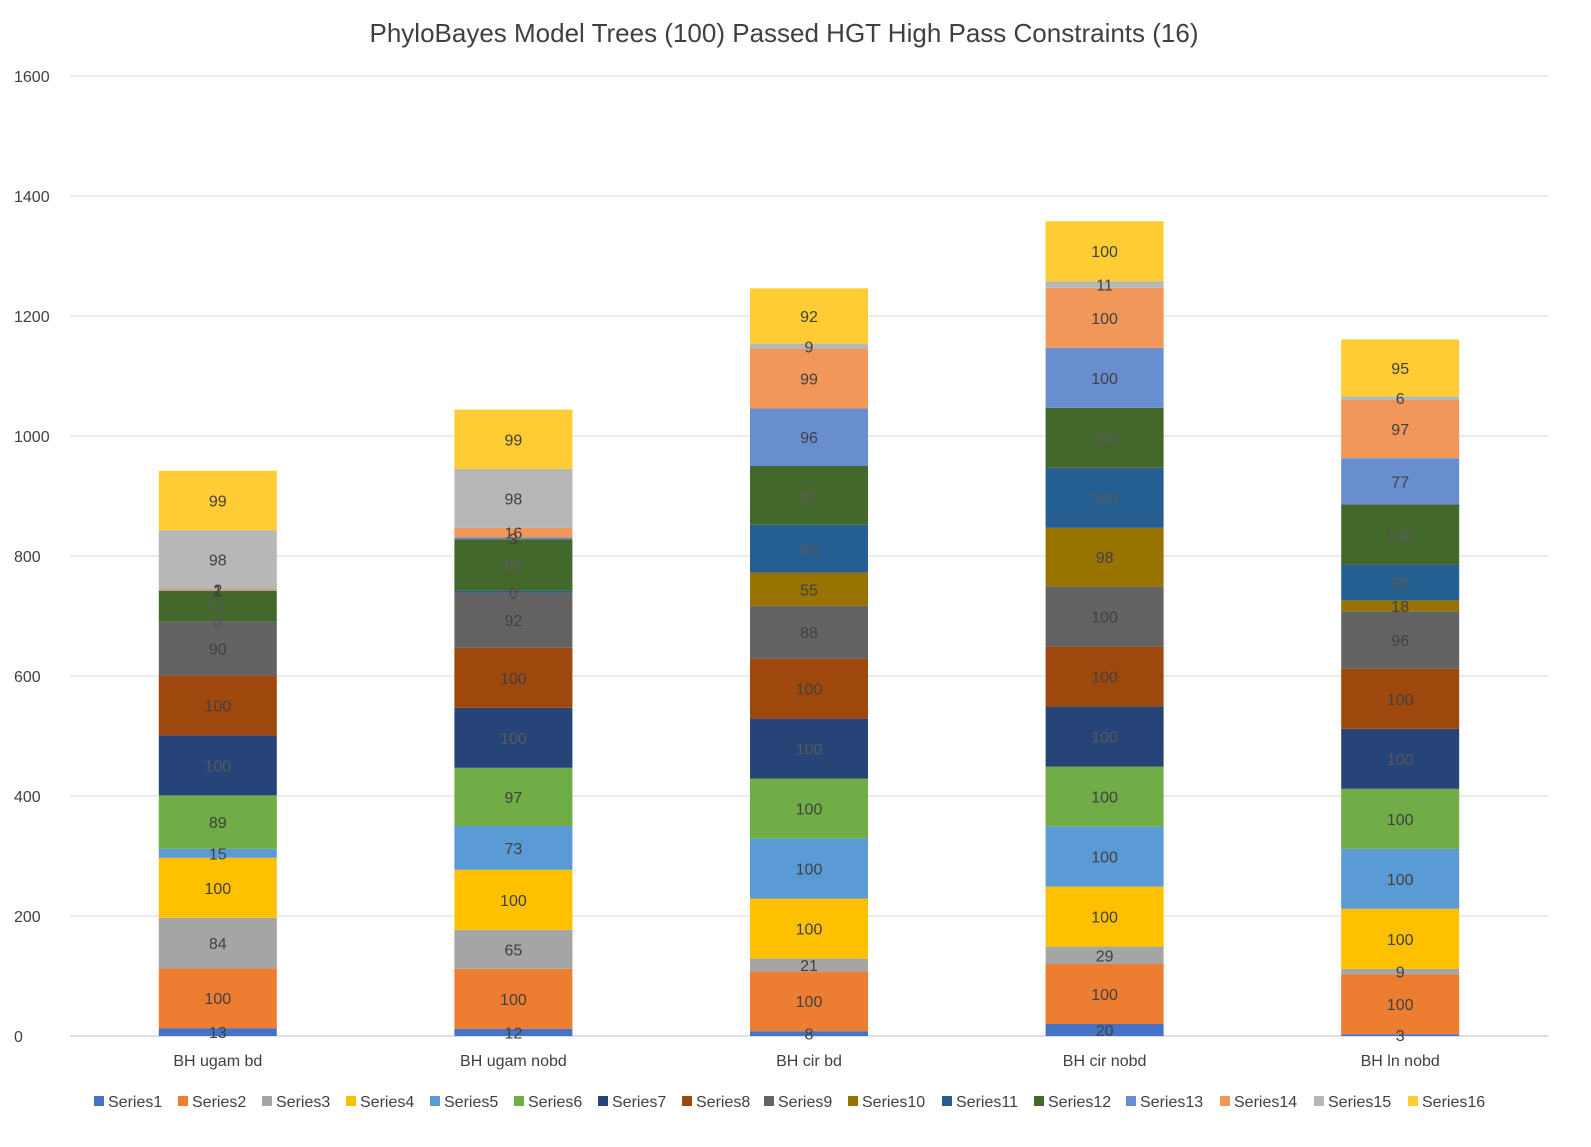 This screenshot has height=1147, width=1591. What do you see at coordinates (1104, 252) in the screenshot?
I see `data-label-series16: 100` at bounding box center [1104, 252].